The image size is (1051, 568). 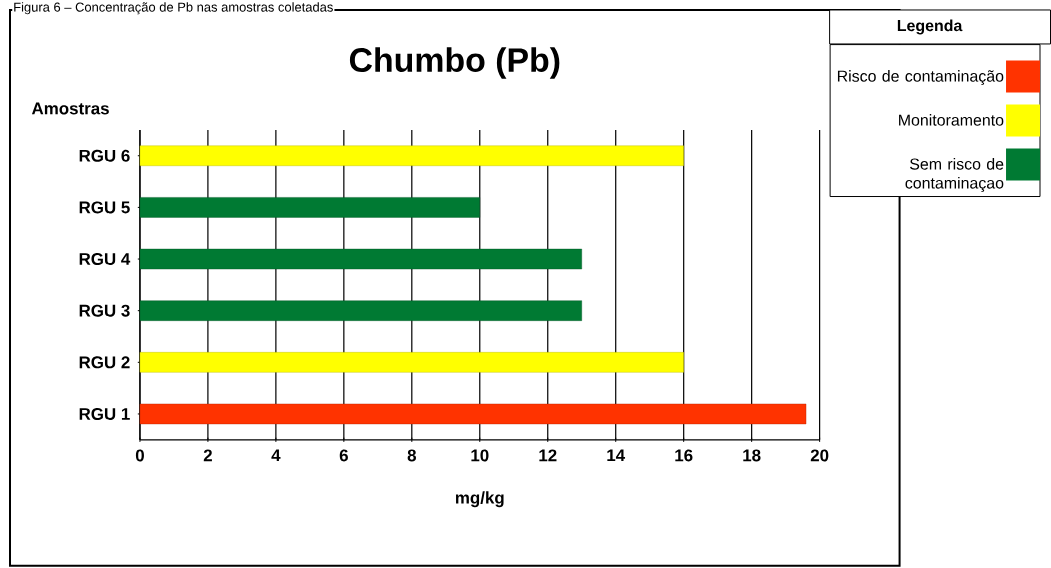 I want to click on x-tick-label: 8, so click(x=412, y=455).